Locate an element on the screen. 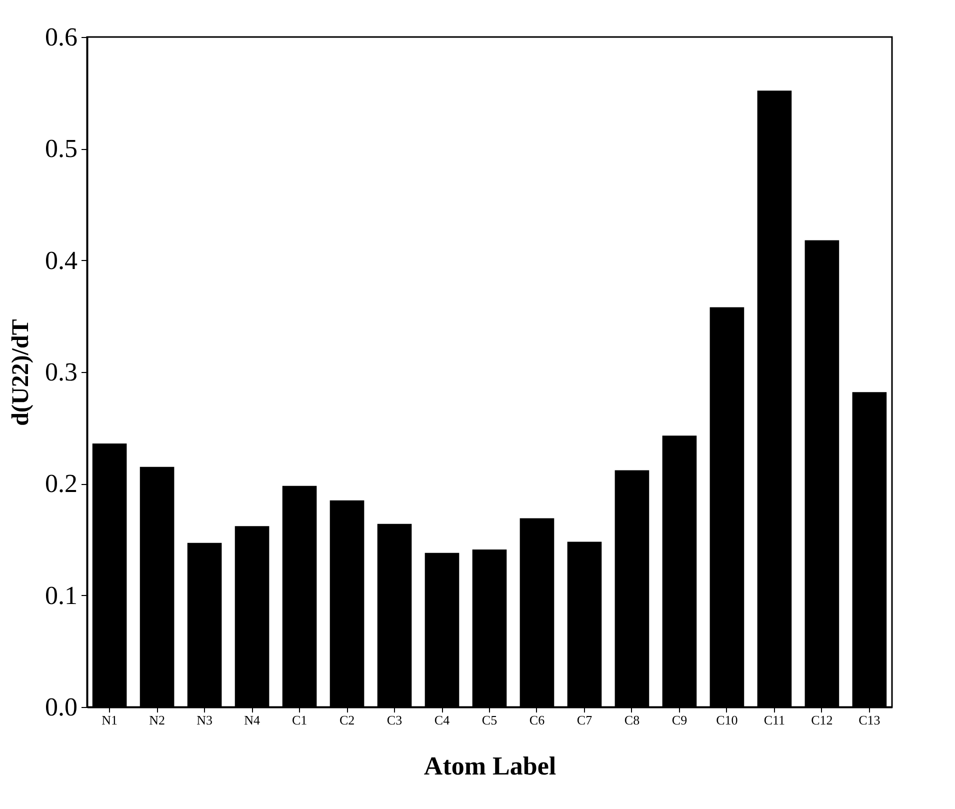 The height and width of the screenshot is (809, 955). x-tick-label: N1 is located at coordinates (110, 720).